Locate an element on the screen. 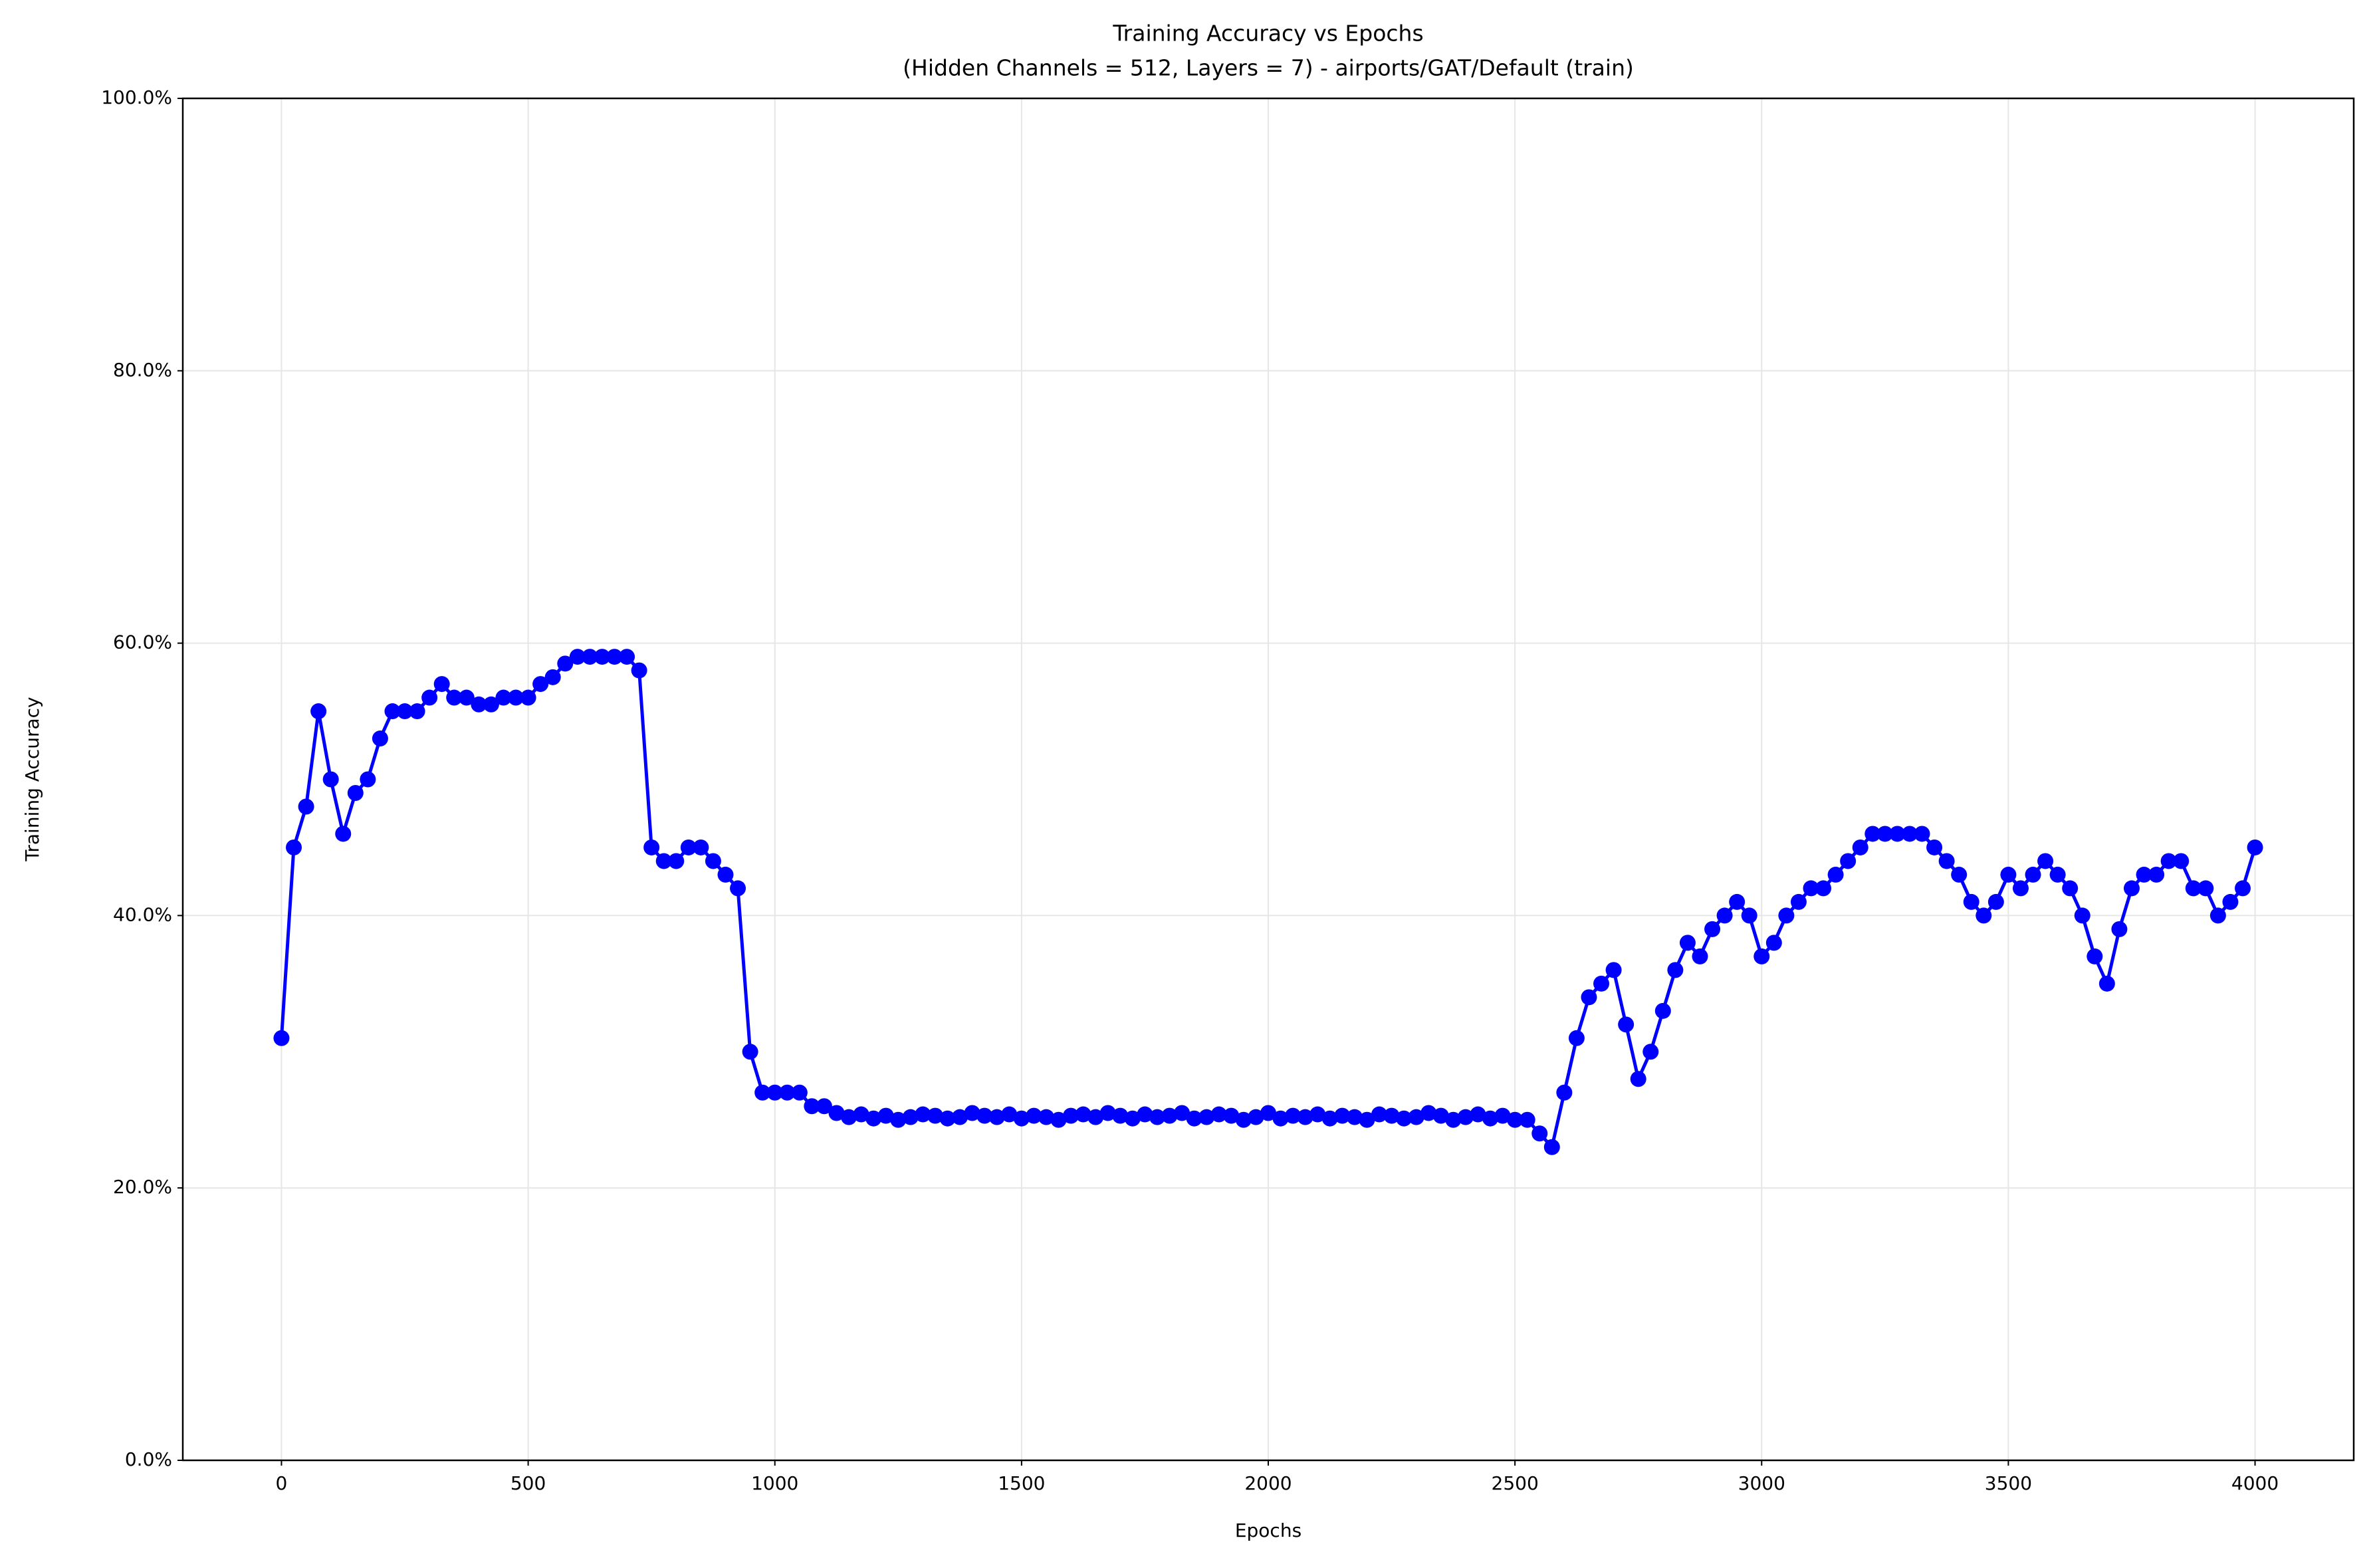  x-tick-label: 2500 is located at coordinates (1515, 1483).